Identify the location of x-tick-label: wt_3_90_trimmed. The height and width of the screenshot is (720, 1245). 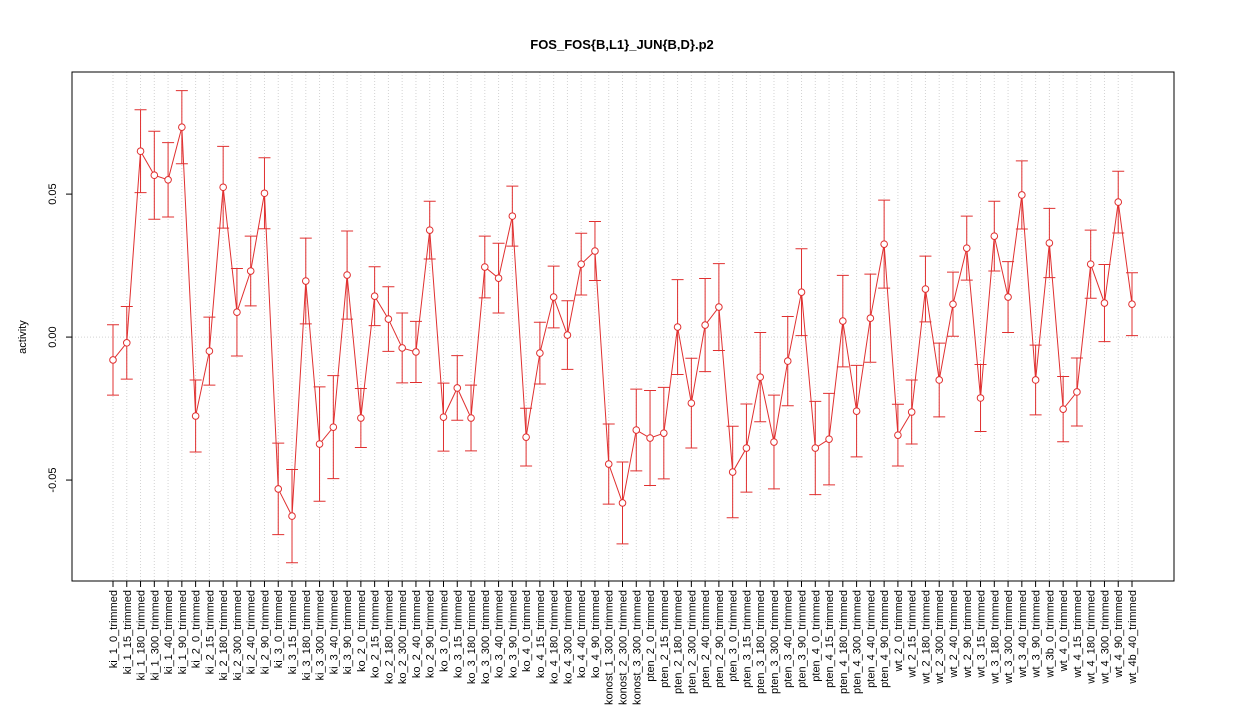
(1037, 634).